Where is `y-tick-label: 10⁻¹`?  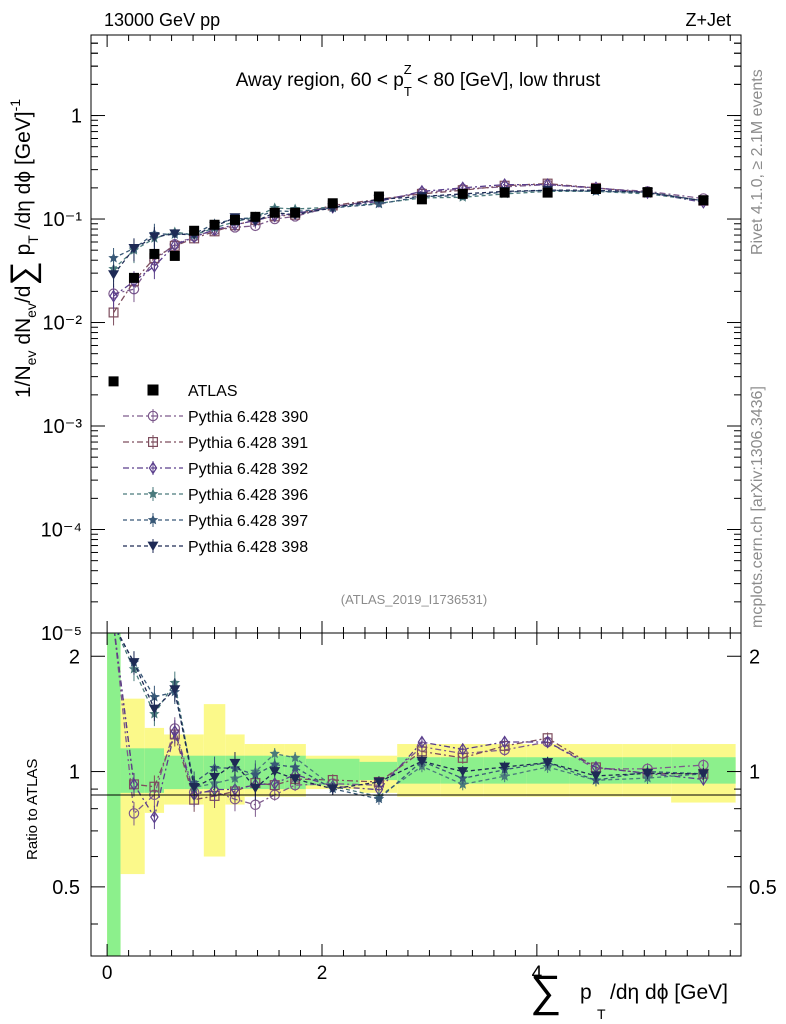
y-tick-label: 10⁻¹ is located at coordinates (63, 220).